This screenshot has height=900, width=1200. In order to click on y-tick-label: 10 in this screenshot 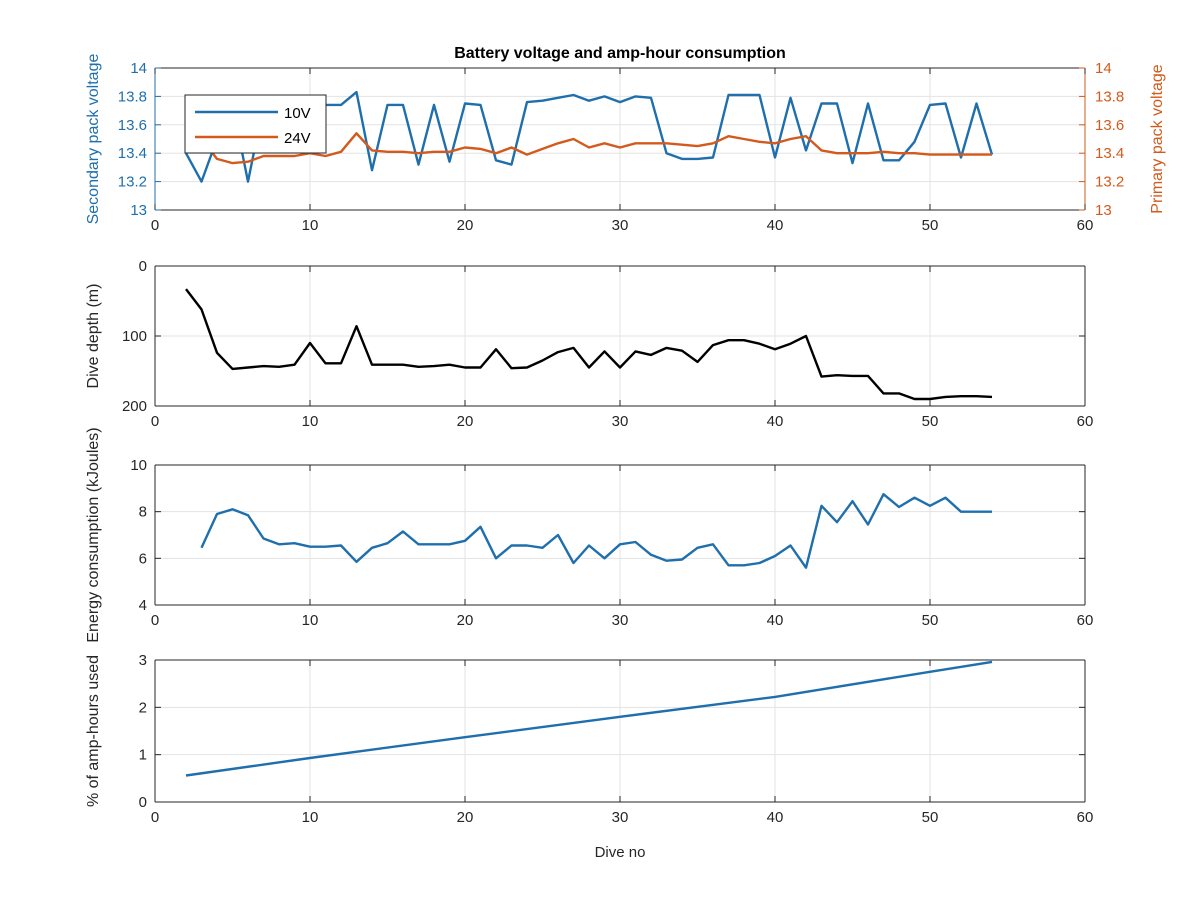, I will do `click(138, 465)`.